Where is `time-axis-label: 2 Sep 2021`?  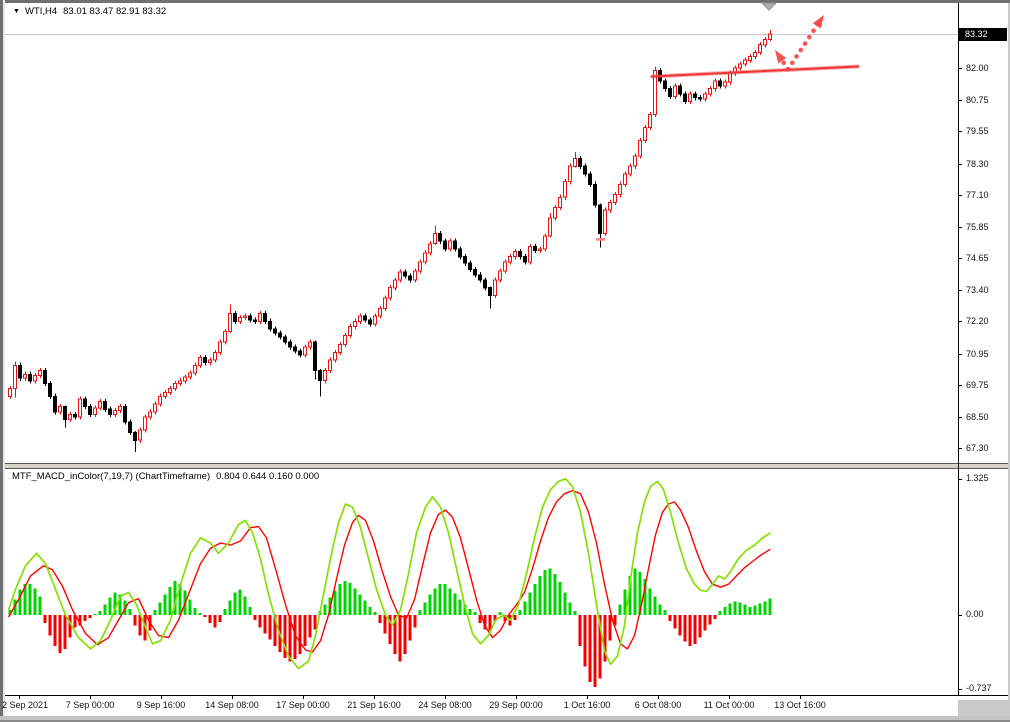 time-axis-label: 2 Sep 2021 is located at coordinates (25, 705).